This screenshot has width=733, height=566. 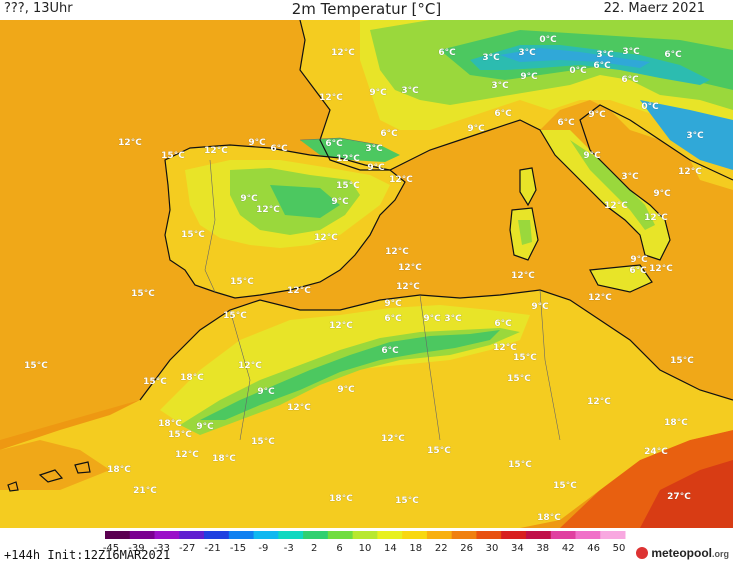 What do you see at coordinates (55, 465) in the screenshot?
I see `coastal-mild-region` at bounding box center [55, 465].